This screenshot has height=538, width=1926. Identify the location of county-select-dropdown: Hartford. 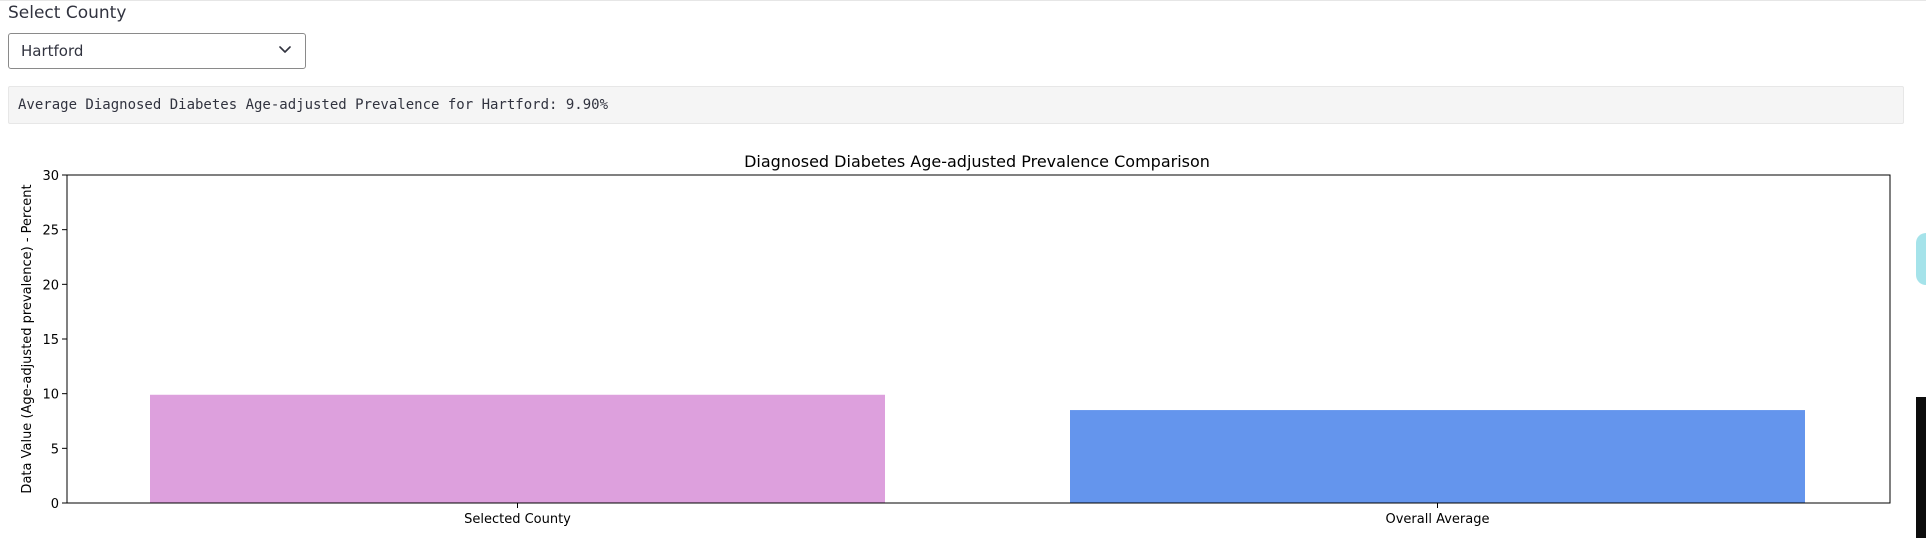
(157, 51).